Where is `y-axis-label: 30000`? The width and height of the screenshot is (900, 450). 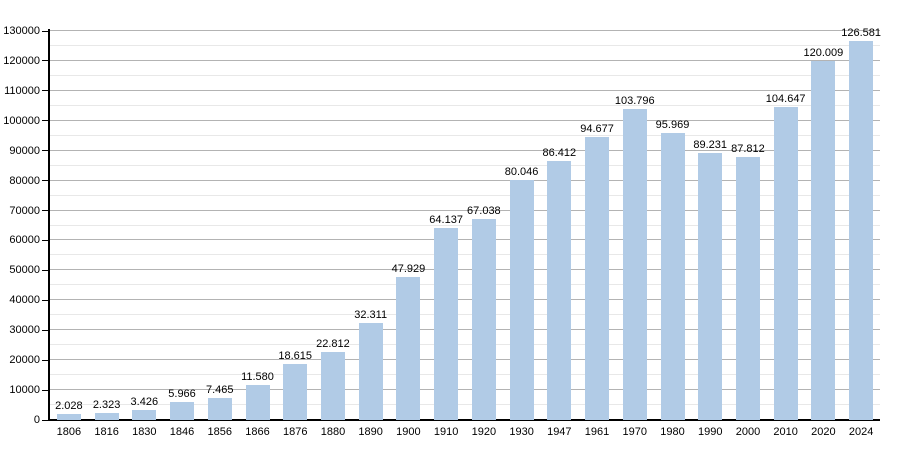 y-axis-label: 30000 is located at coordinates (24, 330).